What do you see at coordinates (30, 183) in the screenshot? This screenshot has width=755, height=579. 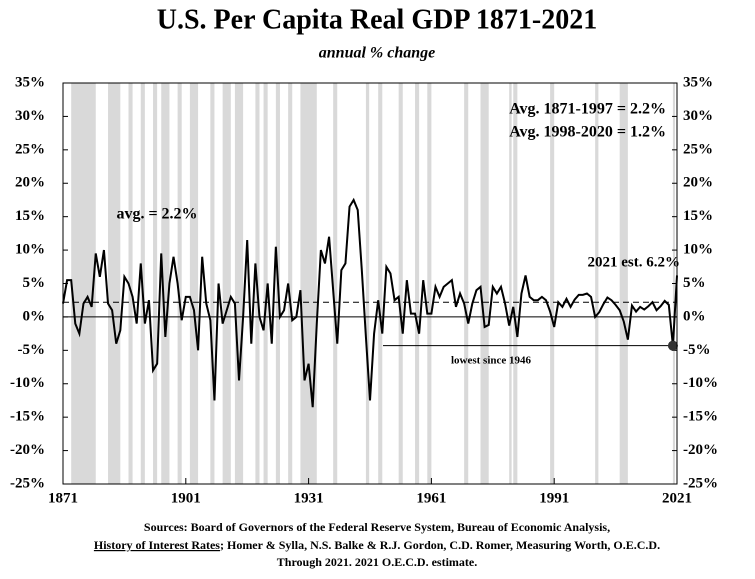 I see `y-tick-label: 20%` at bounding box center [30, 183].